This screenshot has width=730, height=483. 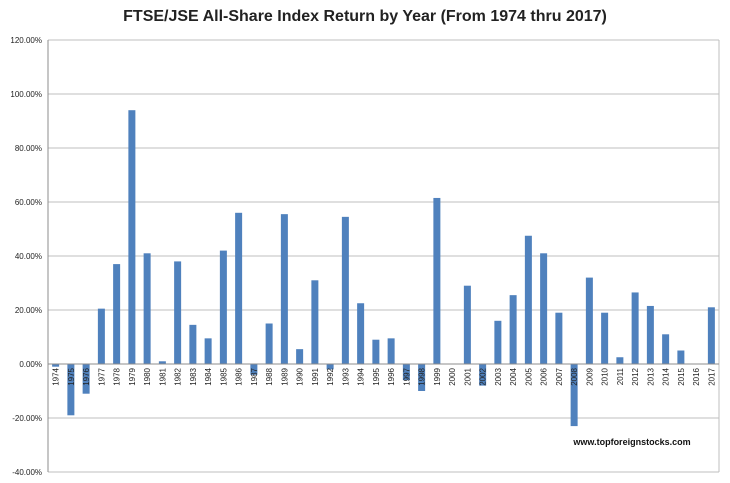 I want to click on x-tick-label: 2013, so click(x=650, y=376).